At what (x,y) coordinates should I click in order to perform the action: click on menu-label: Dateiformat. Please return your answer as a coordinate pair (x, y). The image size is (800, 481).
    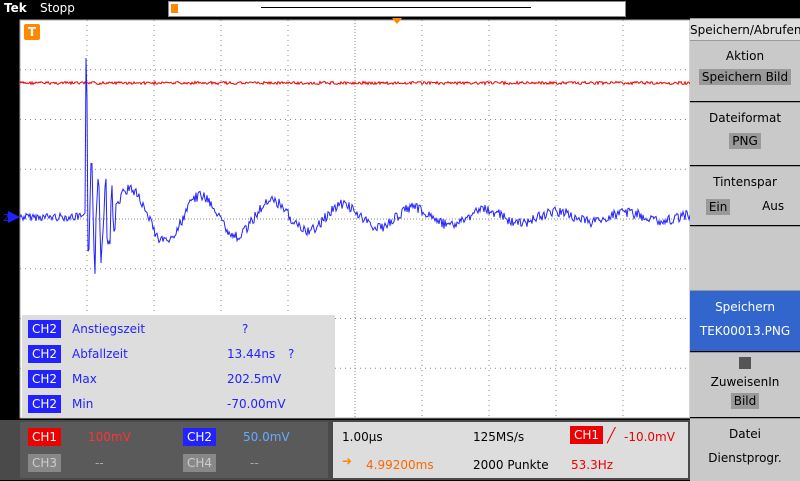
    Looking at the image, I should click on (745, 118).